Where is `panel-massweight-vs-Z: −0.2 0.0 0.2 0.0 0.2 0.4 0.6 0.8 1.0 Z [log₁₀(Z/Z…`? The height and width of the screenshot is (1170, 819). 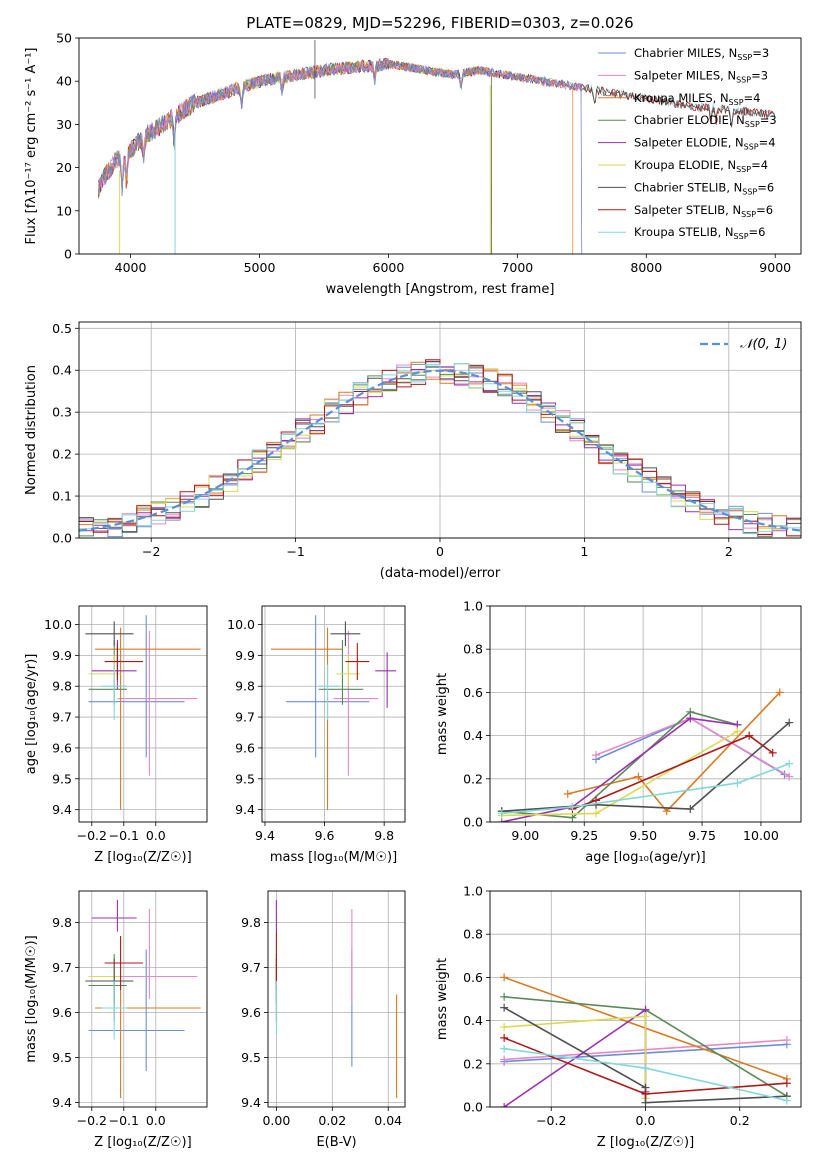 panel-massweight-vs-Z: −0.2 0.0 0.2 0.0 0.2 0.4 0.6 0.8 1.0 Z [log₁₀(Z/Z… is located at coordinates (618, 1017).